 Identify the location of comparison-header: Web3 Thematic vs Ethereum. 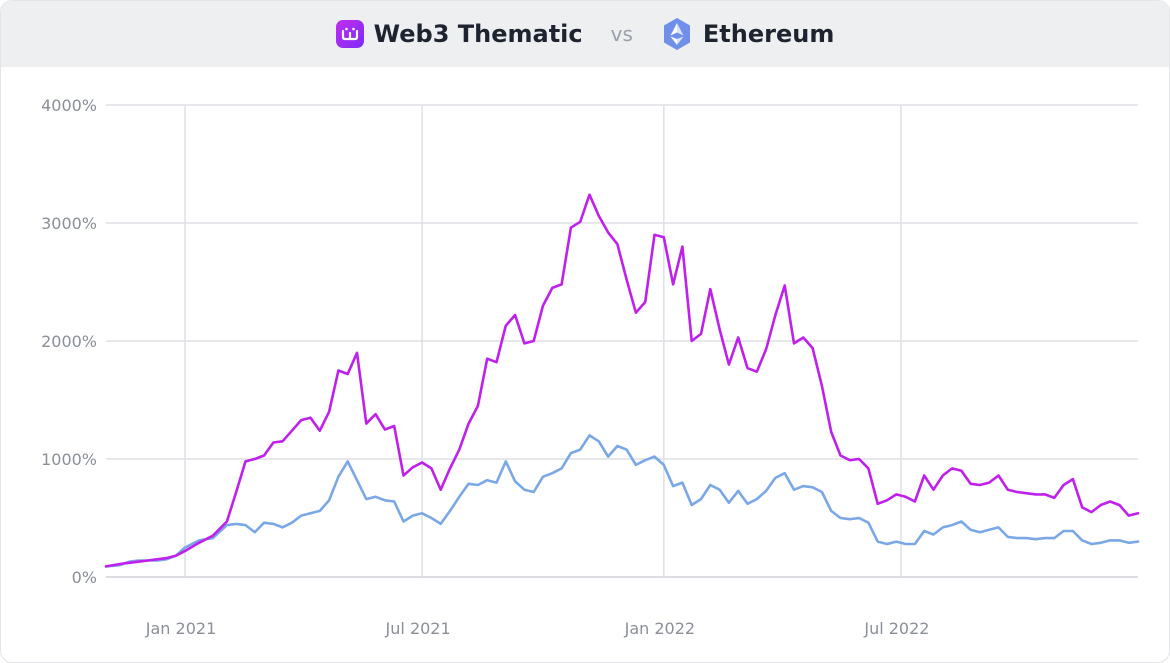
(585, 34).